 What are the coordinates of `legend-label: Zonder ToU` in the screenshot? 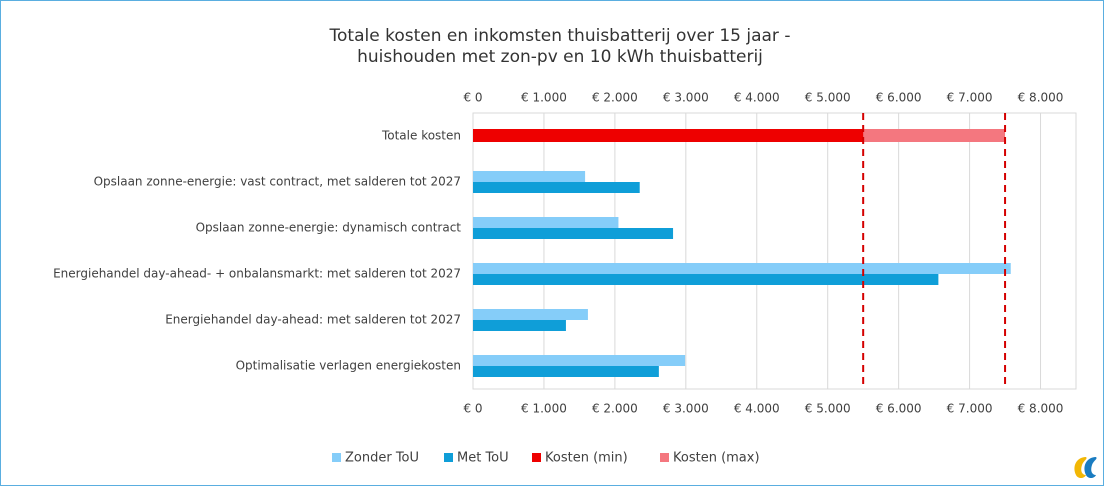 It's located at (382, 458).